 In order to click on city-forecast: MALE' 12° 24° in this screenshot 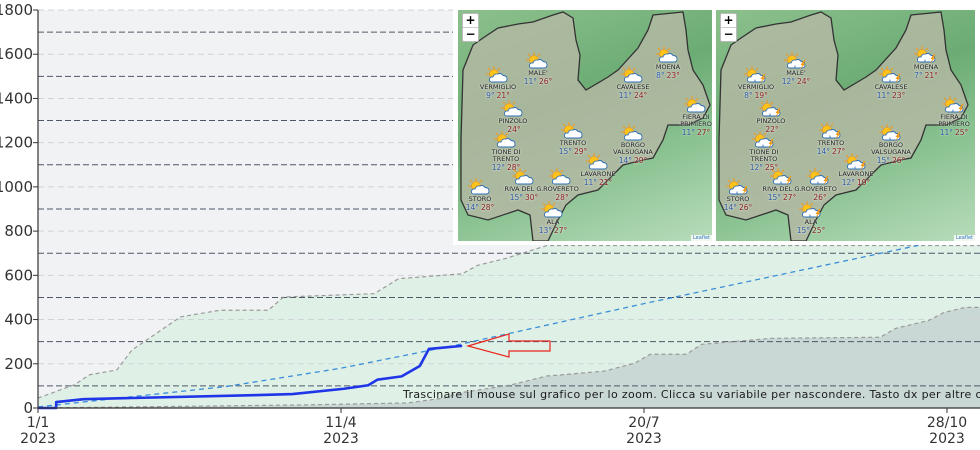, I will do `click(796, 69)`.